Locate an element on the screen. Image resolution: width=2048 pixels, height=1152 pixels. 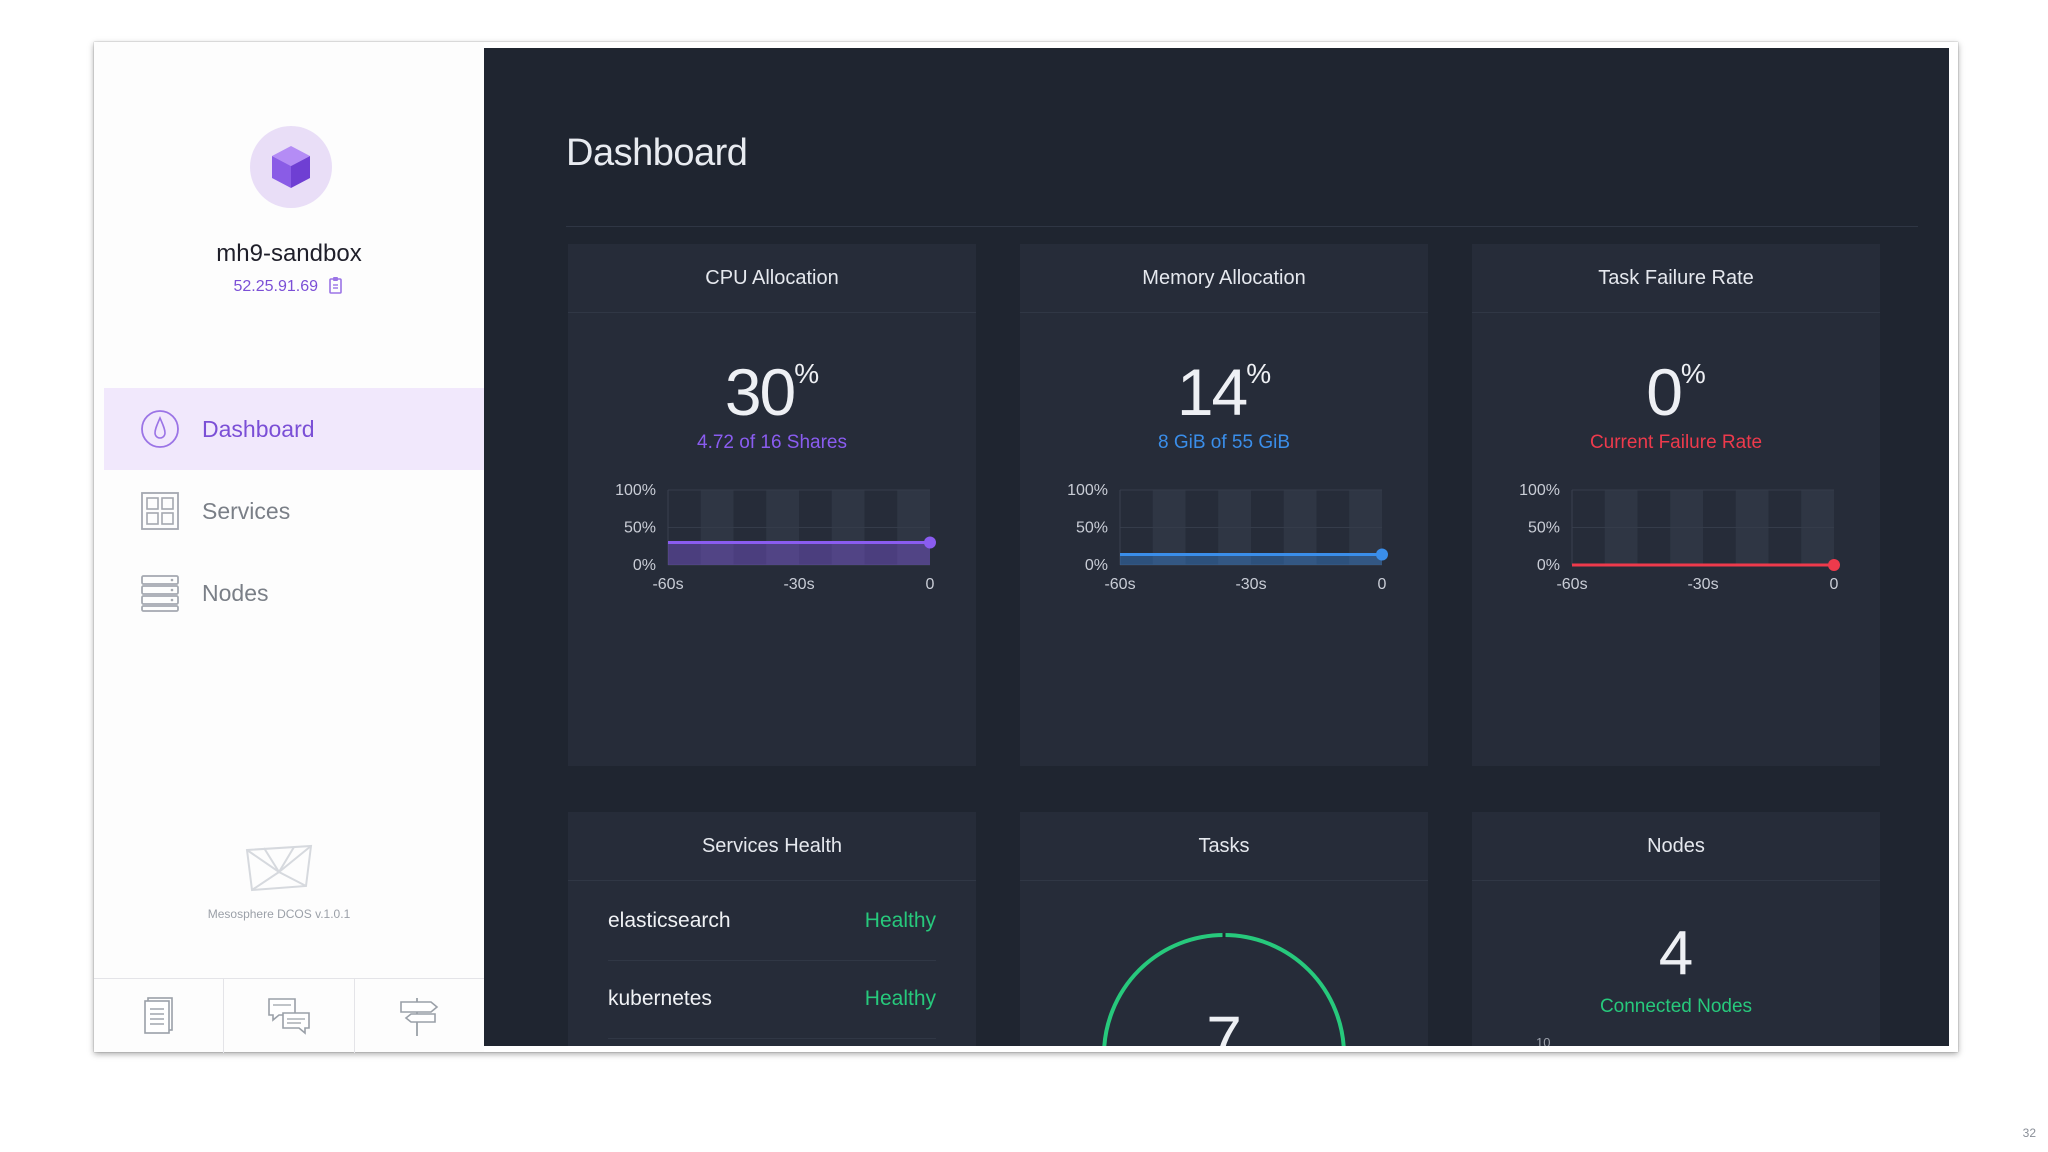
service-name: elasticsearch is located at coordinates (669, 920).